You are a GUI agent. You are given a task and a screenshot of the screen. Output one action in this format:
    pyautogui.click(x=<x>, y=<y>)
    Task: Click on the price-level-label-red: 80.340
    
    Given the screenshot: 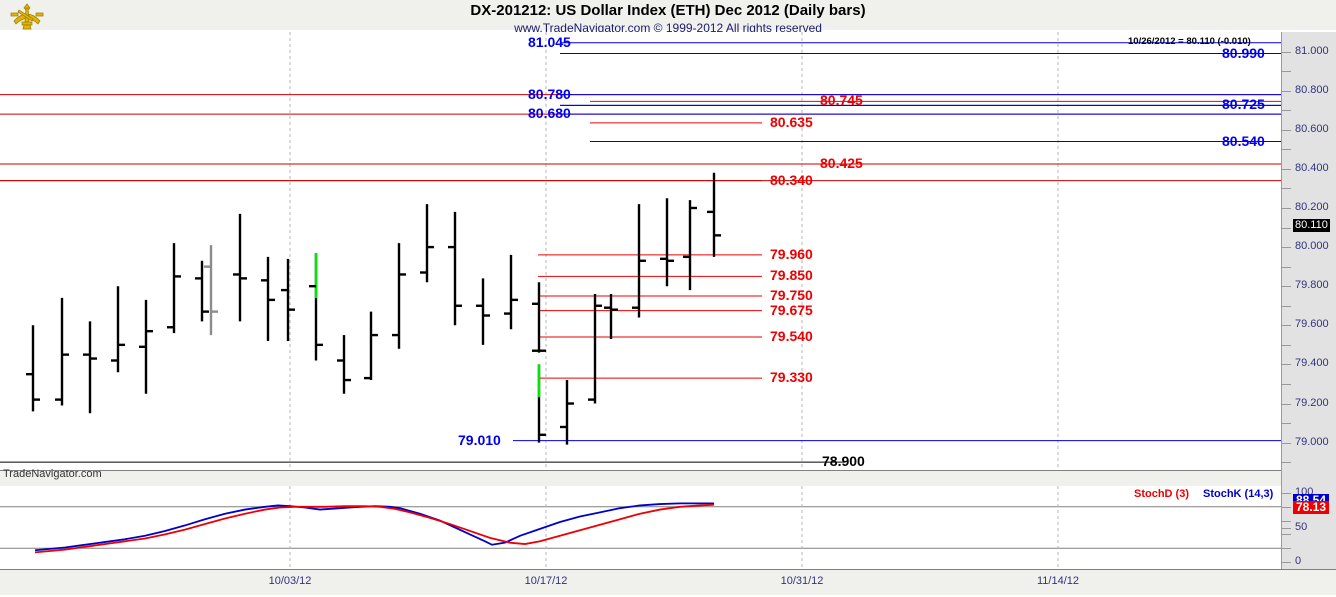 What is the action you would take?
    pyautogui.click(x=791, y=179)
    